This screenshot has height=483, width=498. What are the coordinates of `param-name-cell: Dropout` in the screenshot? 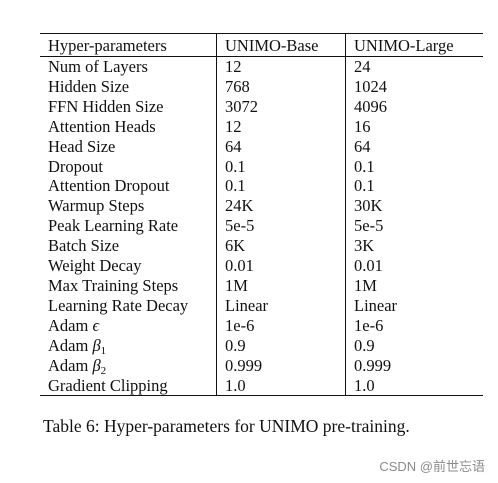 It's located at (75, 166).